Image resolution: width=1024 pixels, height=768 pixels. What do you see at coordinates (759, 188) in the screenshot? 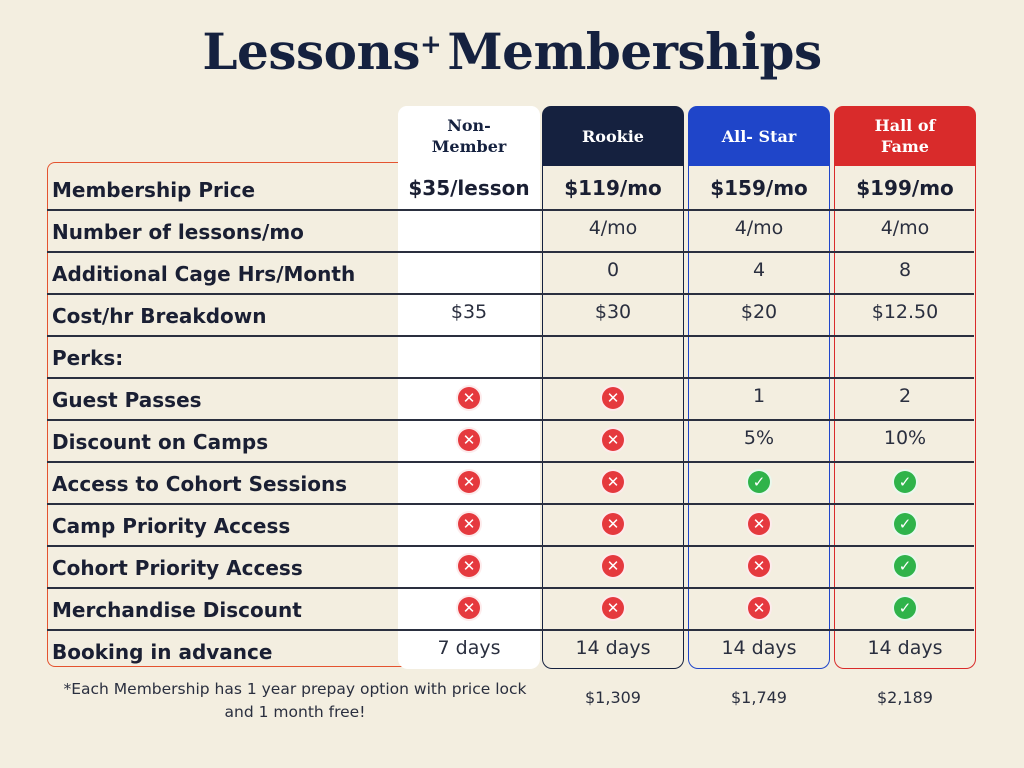
I see `cell-membership-price: $159/mo` at bounding box center [759, 188].